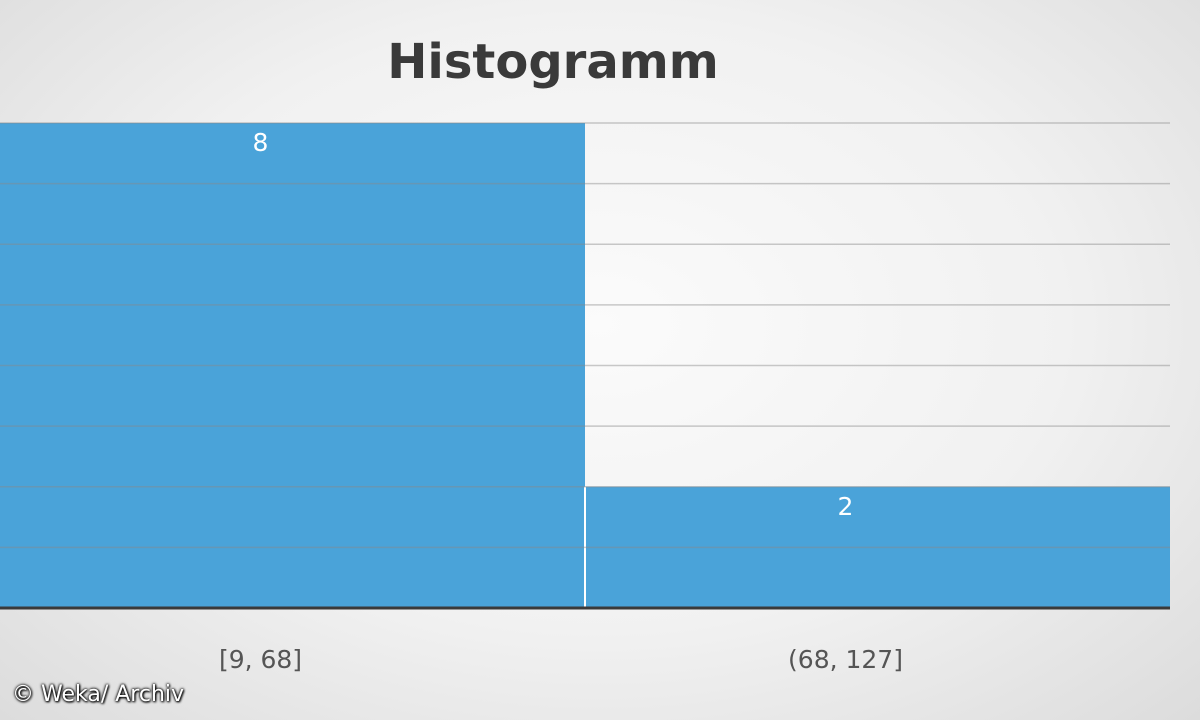 The image size is (1200, 720). Describe the element at coordinates (553, 62) in the screenshot. I see `chart-title: Histogramm` at that location.